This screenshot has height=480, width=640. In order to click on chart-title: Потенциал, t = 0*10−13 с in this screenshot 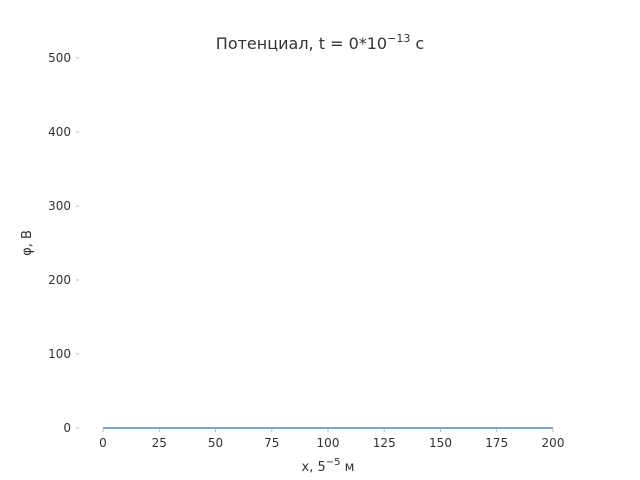, I will do `click(320, 42)`.